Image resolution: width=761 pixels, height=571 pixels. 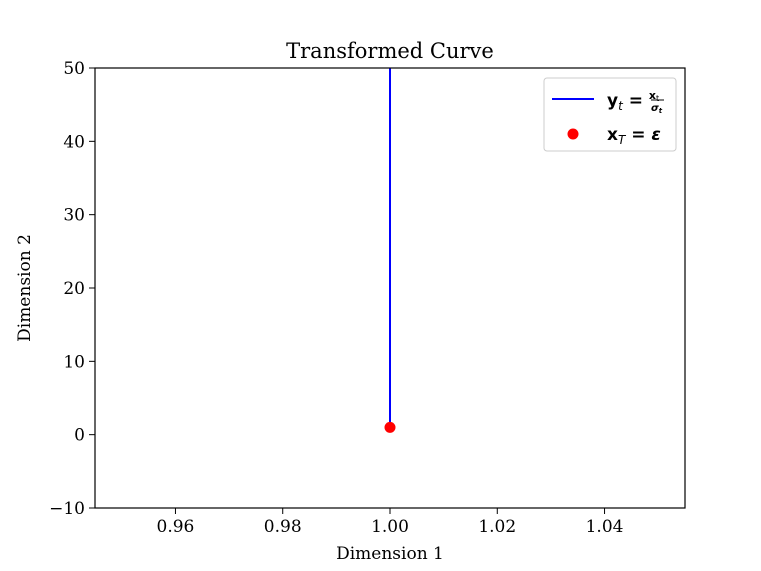 What do you see at coordinates (74, 69) in the screenshot?
I see `y-tick-label: 50` at bounding box center [74, 69].